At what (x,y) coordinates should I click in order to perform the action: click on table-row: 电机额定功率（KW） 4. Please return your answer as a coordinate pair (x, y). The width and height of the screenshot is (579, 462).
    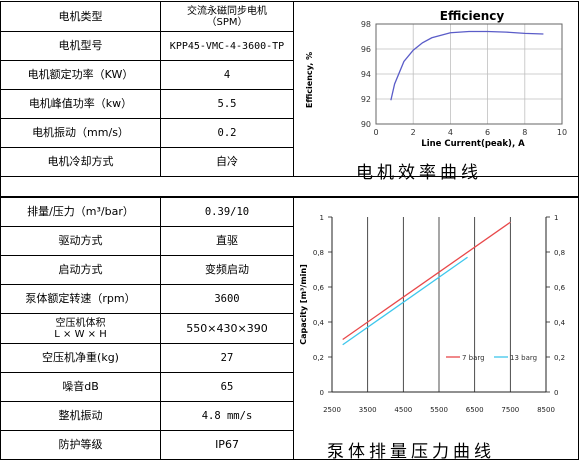
    Looking at the image, I should click on (289, 75).